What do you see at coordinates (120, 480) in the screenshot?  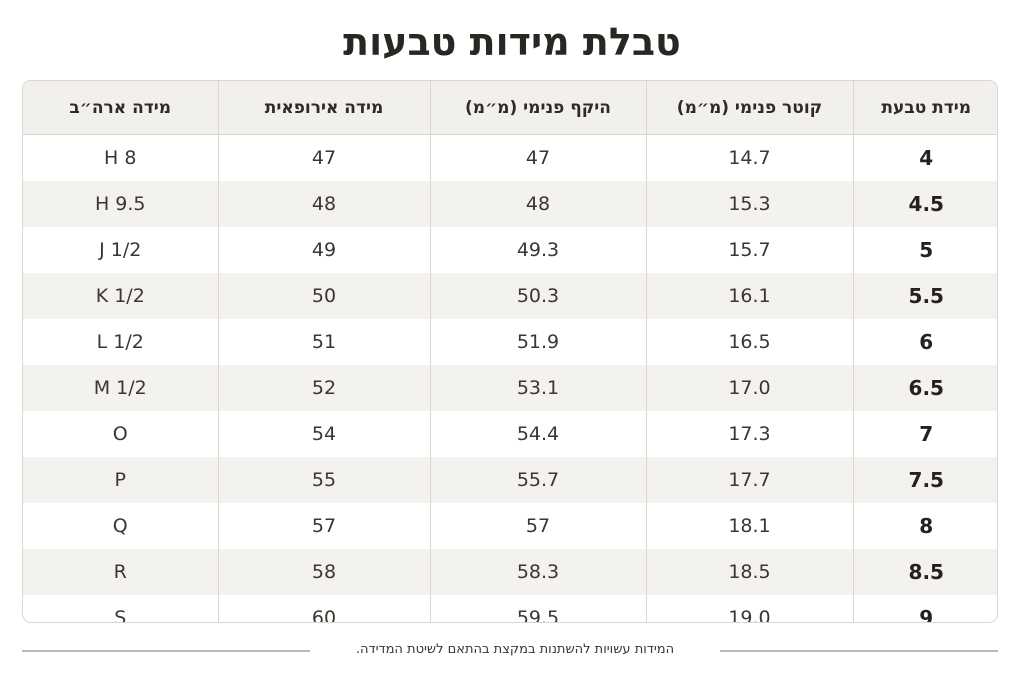 I see `us-size-cell: P` at bounding box center [120, 480].